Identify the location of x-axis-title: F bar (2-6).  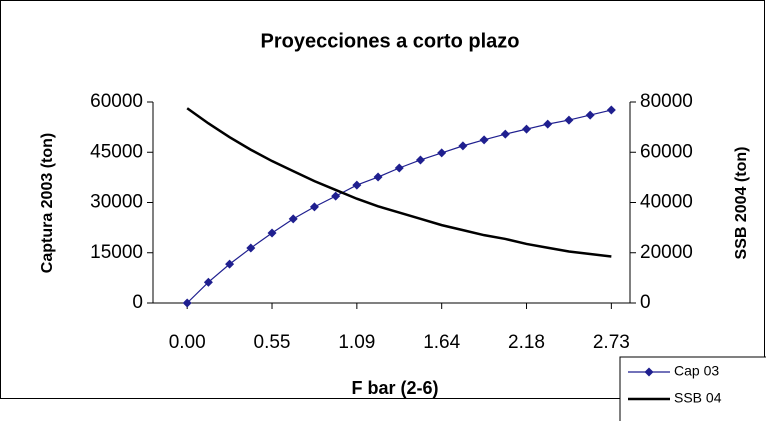
(394, 388).